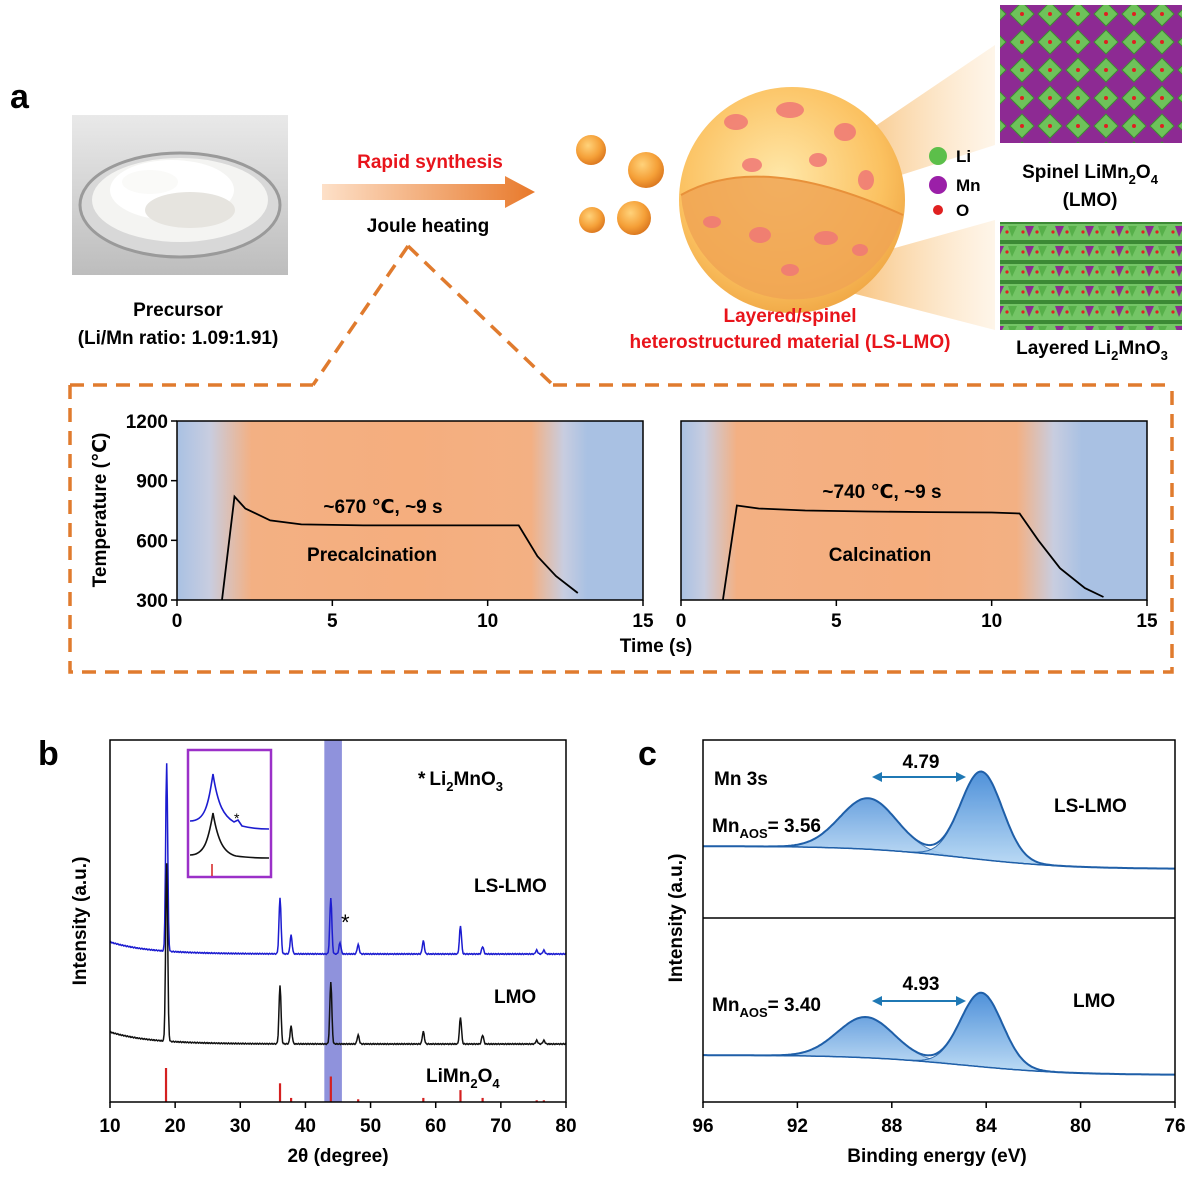 Image resolution: width=1198 pixels, height=1180 pixels. I want to click on xps-name-top: LS-LMO, so click(1090, 806).